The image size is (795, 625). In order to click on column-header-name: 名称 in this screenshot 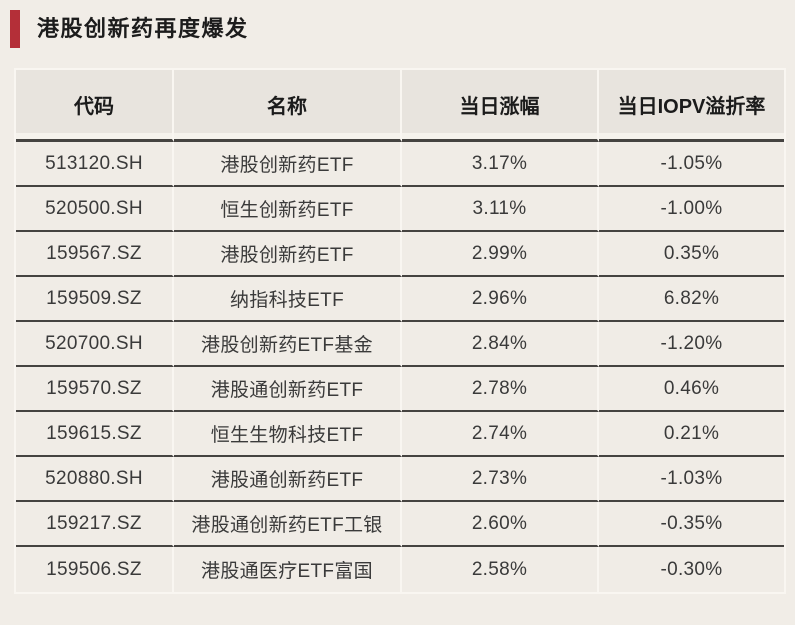, I will do `click(288, 106)`.